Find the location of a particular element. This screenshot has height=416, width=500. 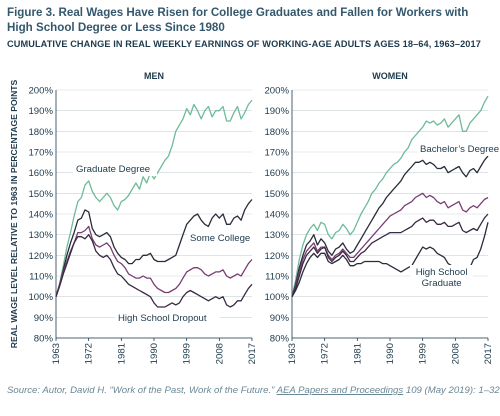

men-y-tick-label: 80% is located at coordinates (44, 339).